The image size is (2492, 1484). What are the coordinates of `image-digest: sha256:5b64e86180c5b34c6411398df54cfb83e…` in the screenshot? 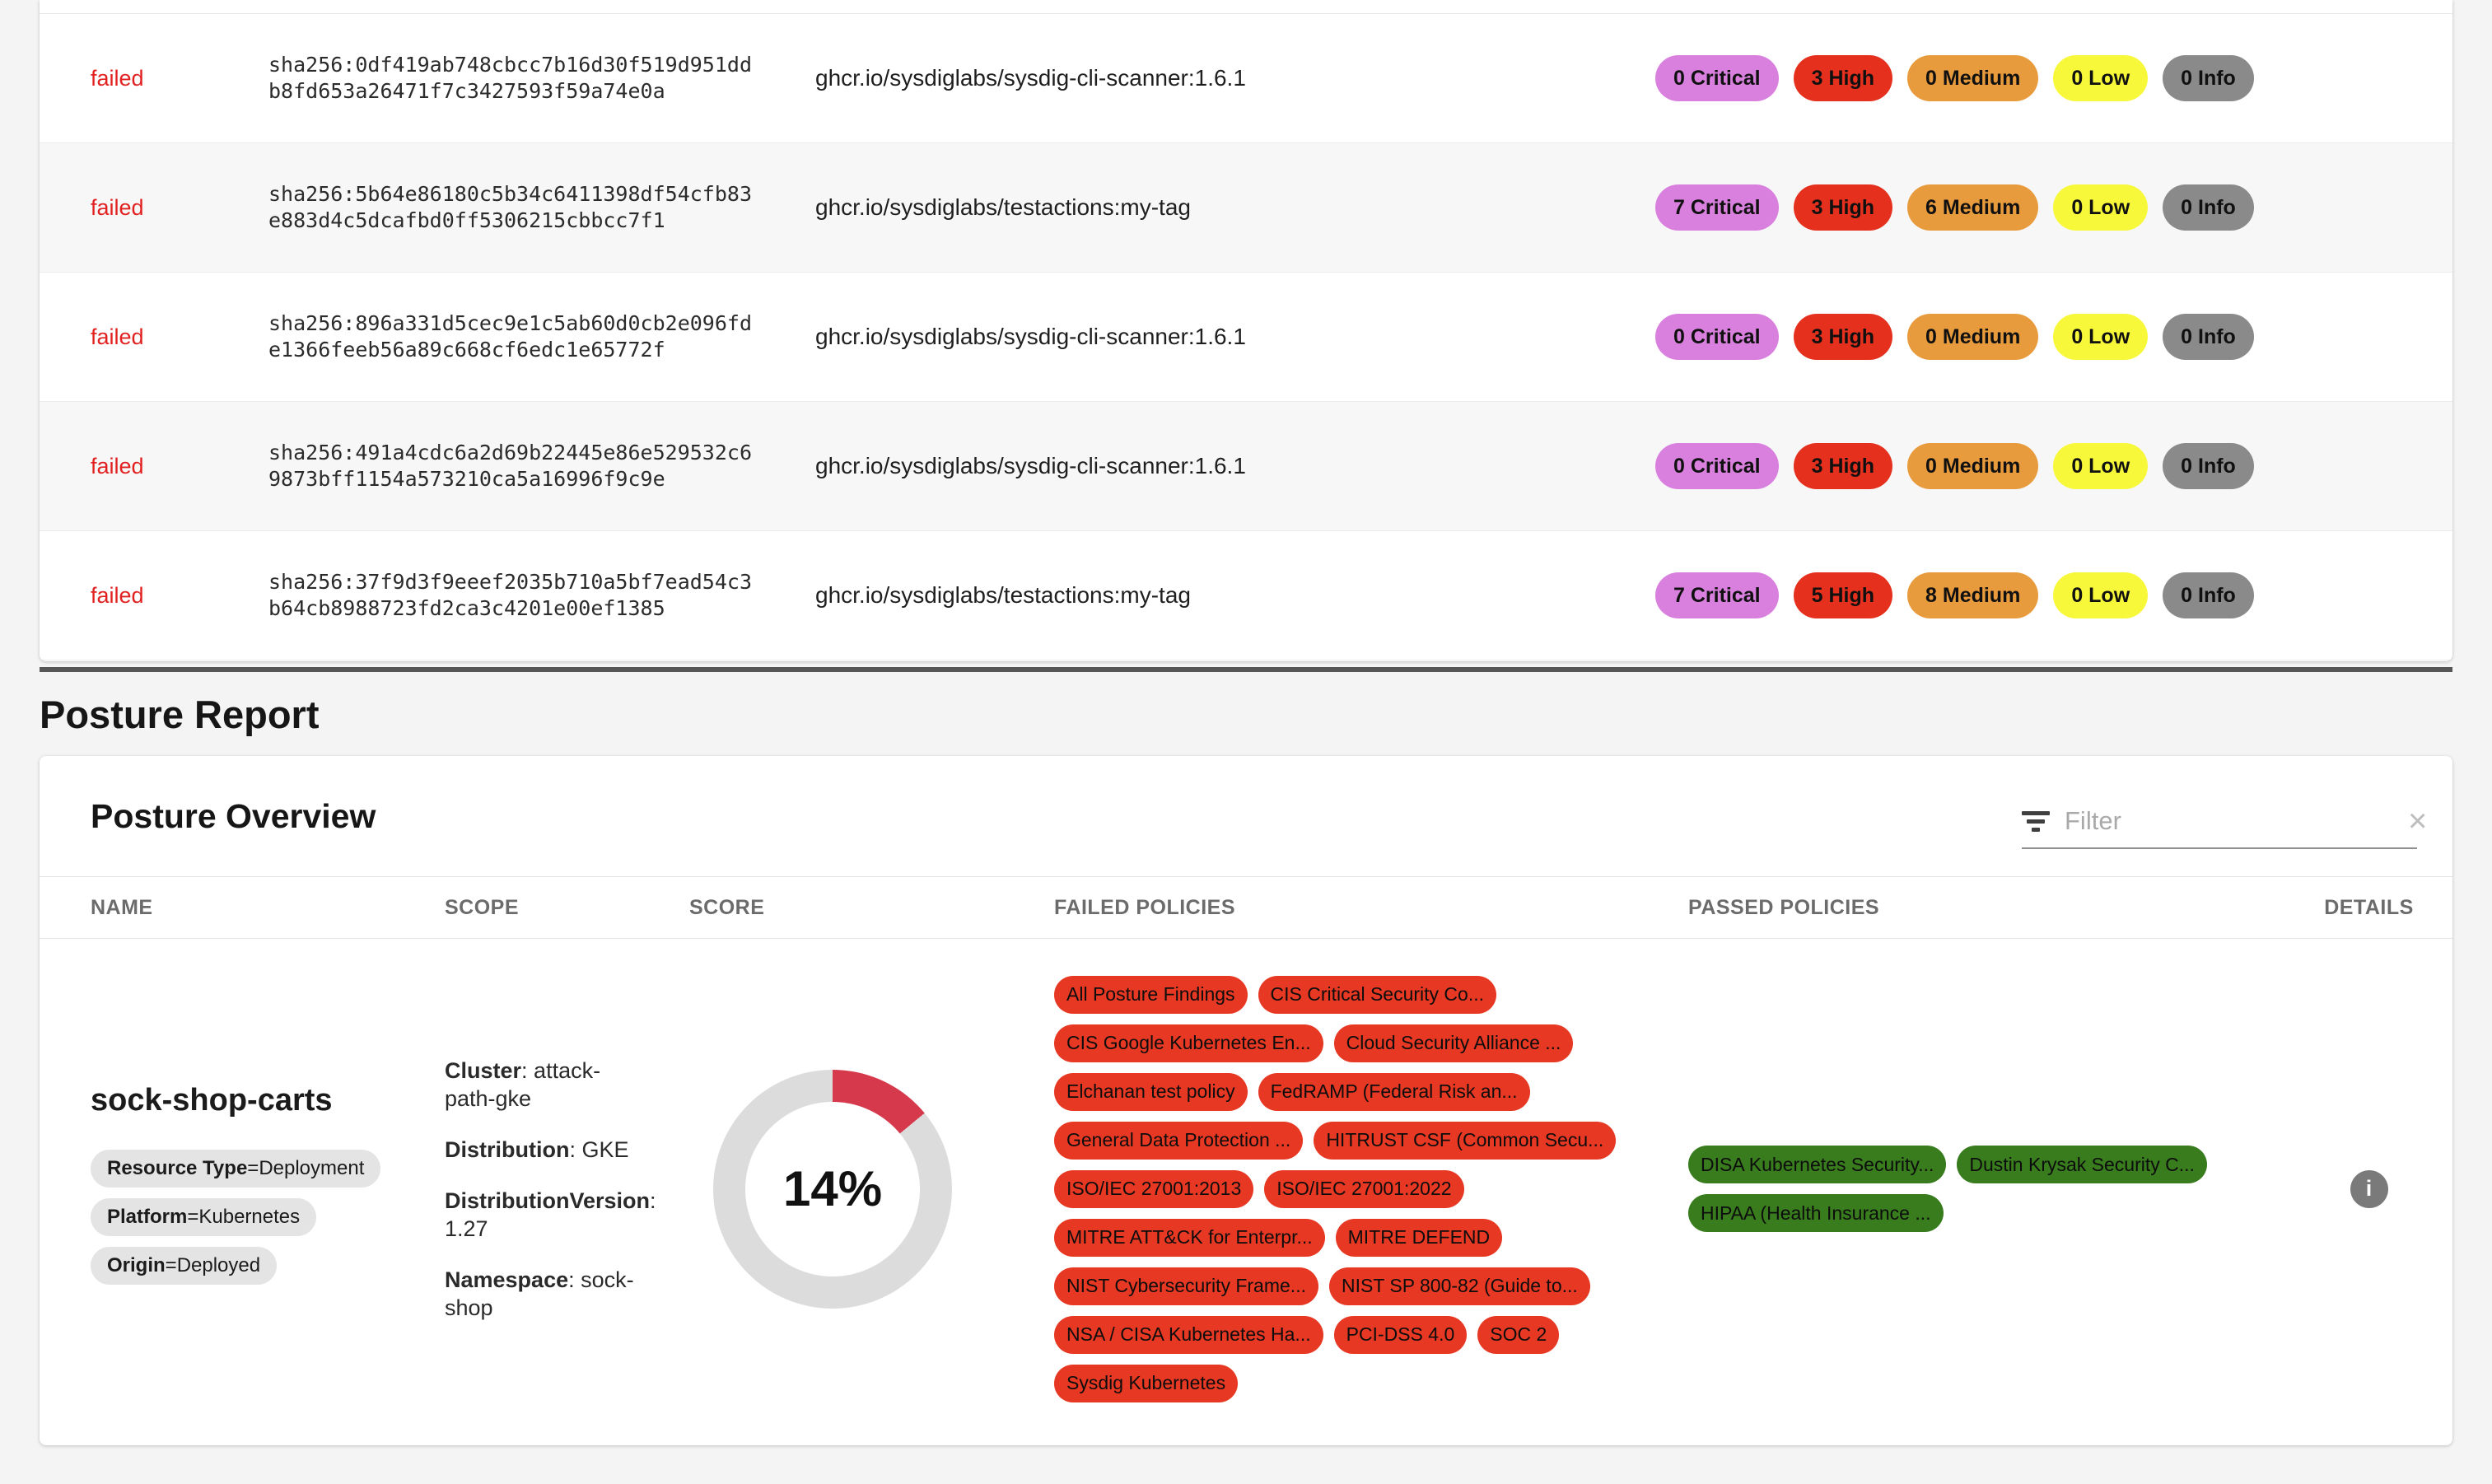 It's located at (510, 207).